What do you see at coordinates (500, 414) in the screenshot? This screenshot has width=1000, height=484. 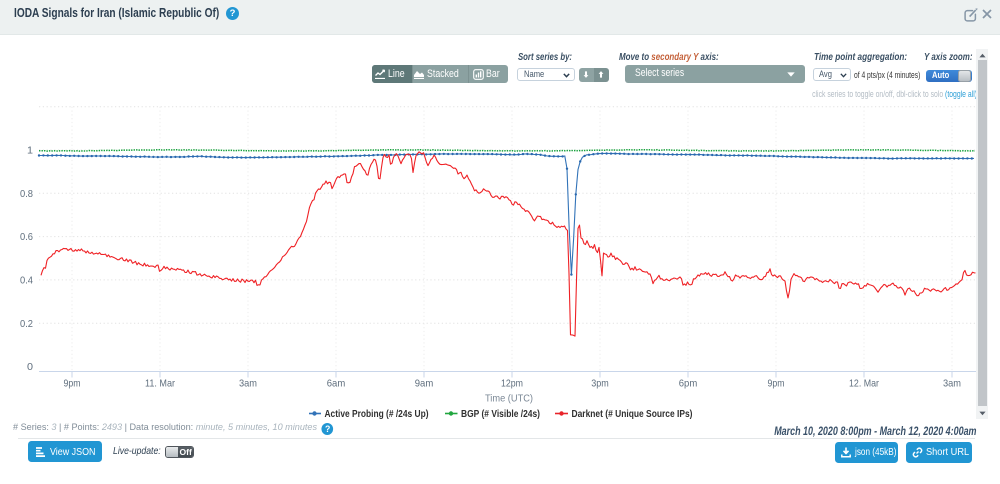 I see `svg-text: BGP (# Visible /24s)` at bounding box center [500, 414].